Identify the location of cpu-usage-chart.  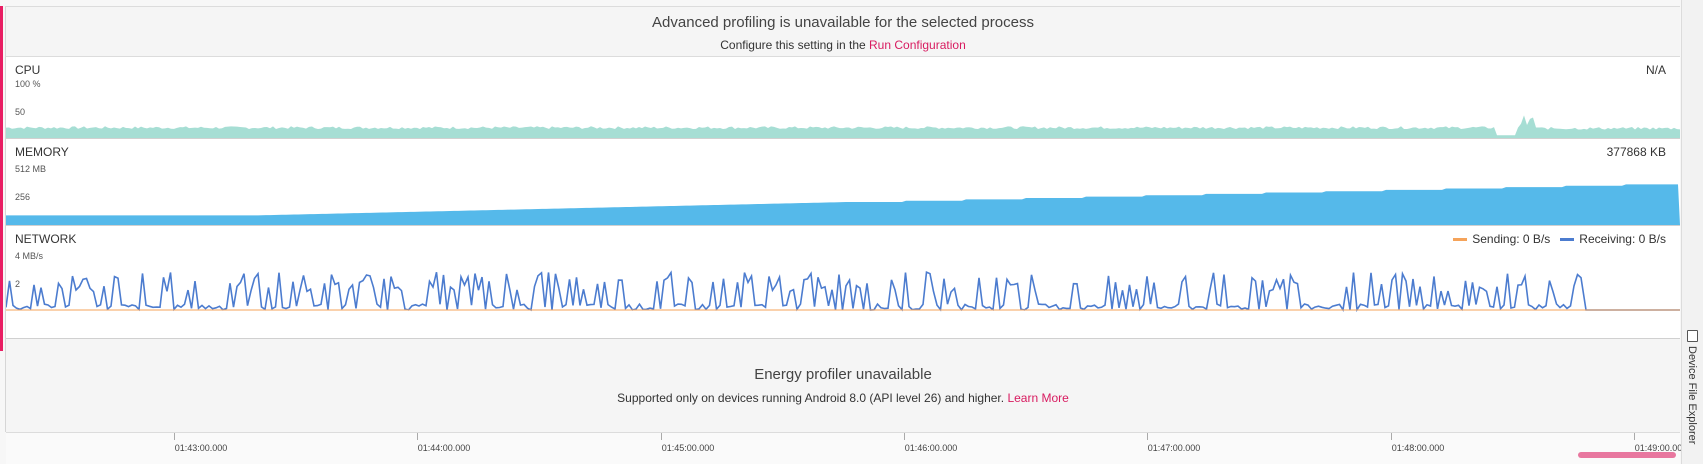
(843, 126).